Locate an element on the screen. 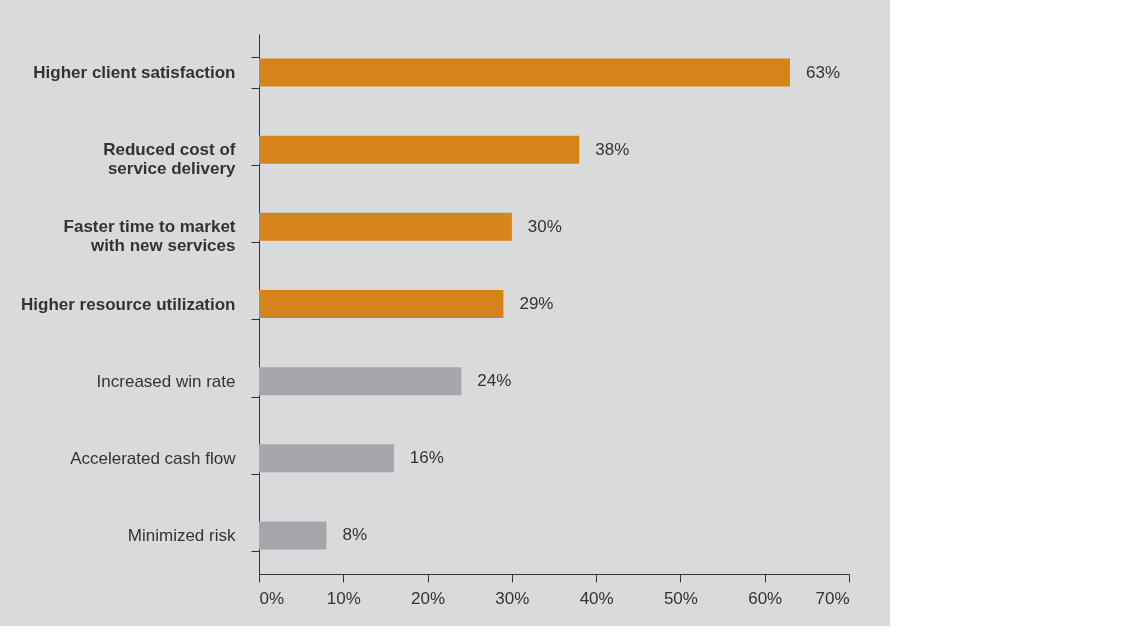  y-tick-label: Minimized risk is located at coordinates (181, 535).